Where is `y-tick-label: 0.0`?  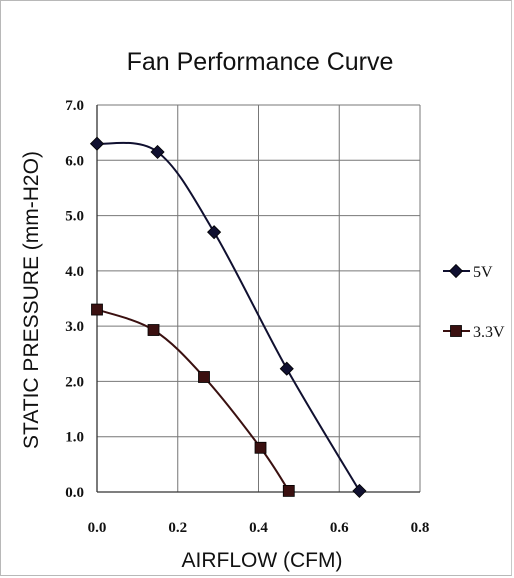
y-tick-label: 0.0 is located at coordinates (74, 493).